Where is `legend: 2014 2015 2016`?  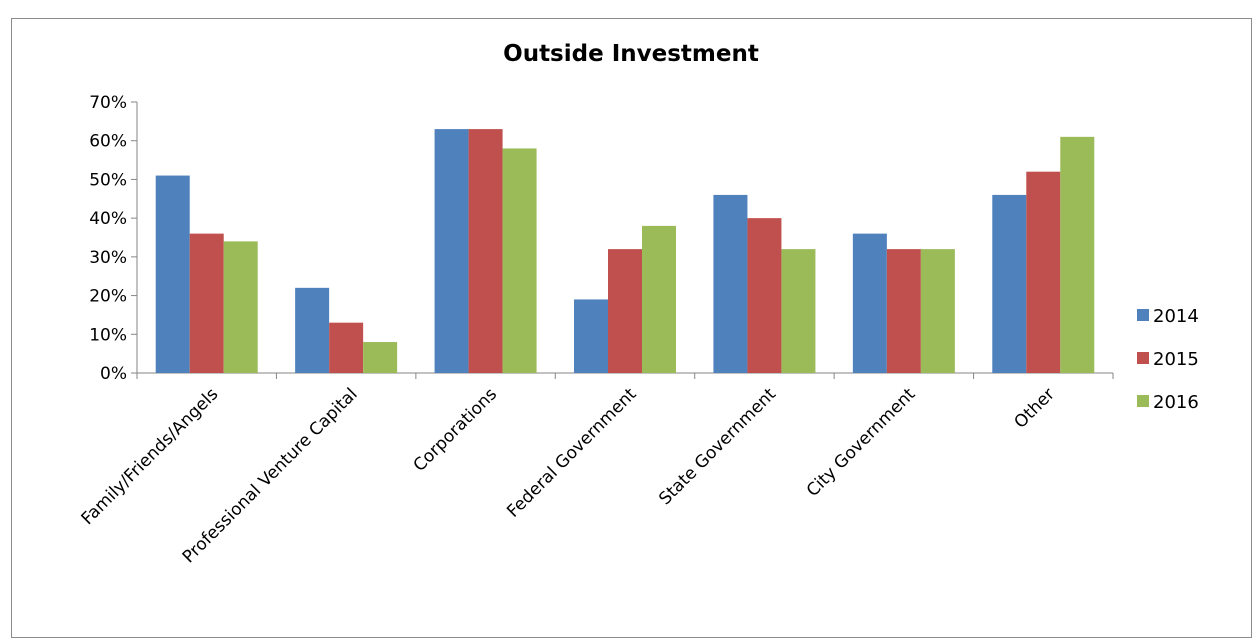 legend: 2014 2015 2016 is located at coordinates (1168, 359).